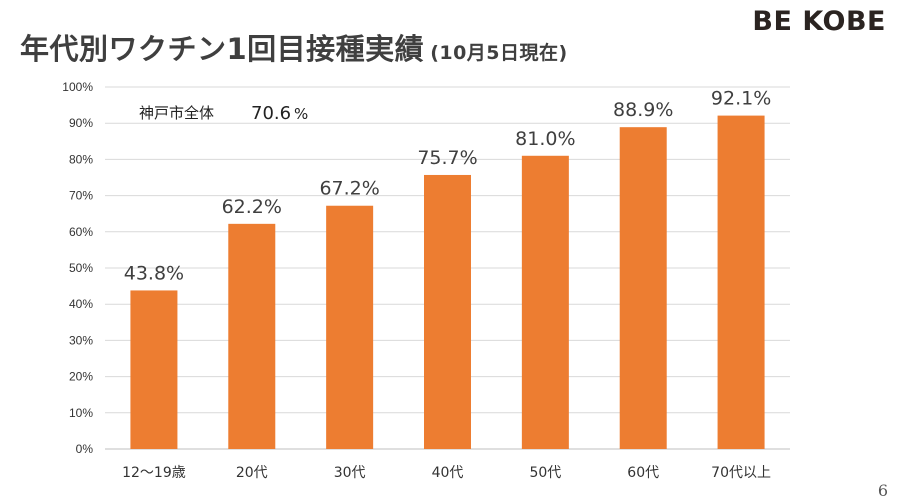  I want to click on y-tick-label: 20%, so click(81, 377).